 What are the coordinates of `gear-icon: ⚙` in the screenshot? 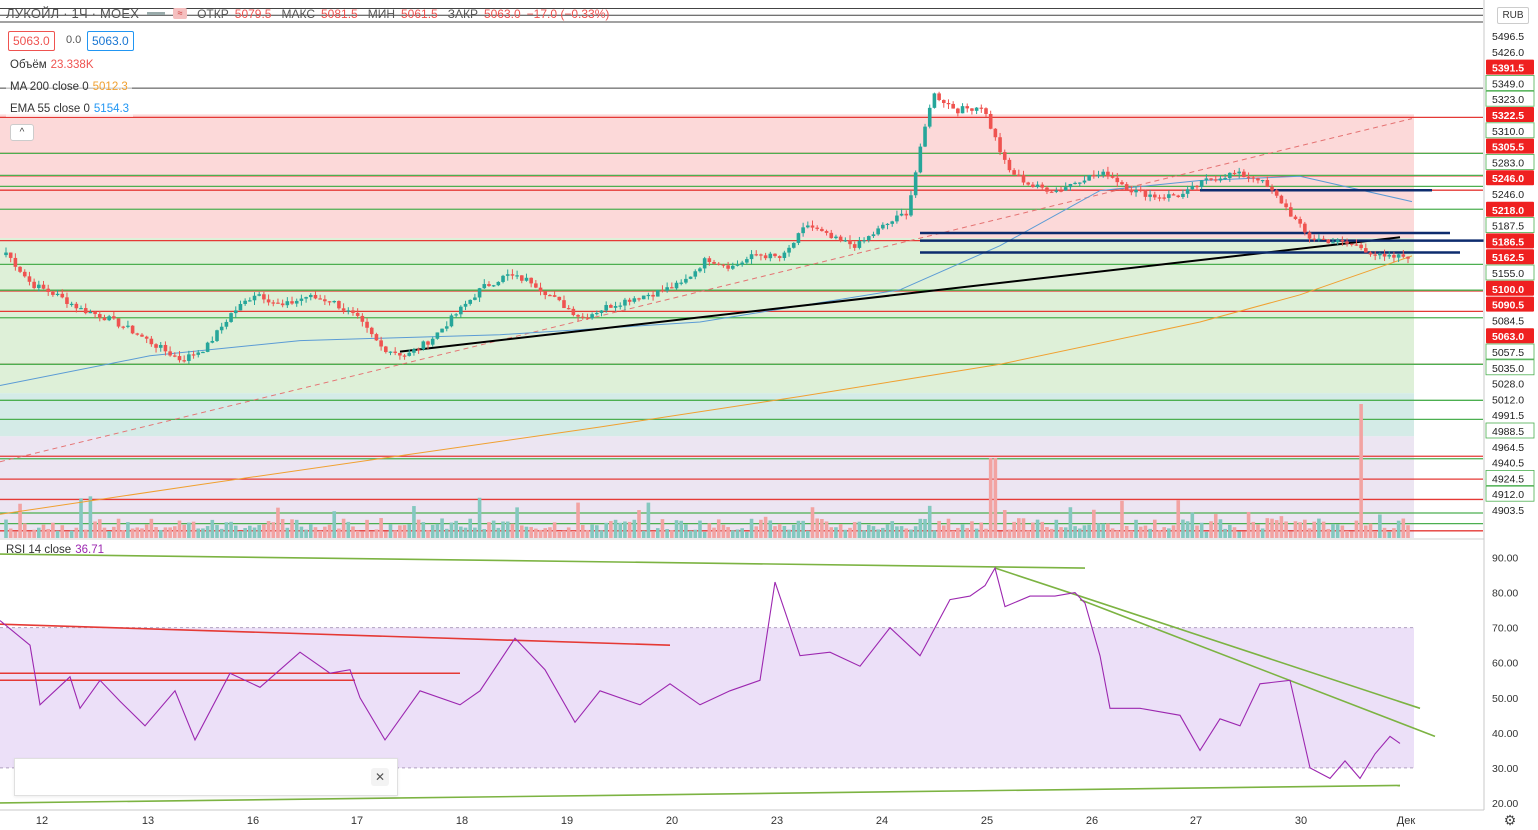 It's located at (1510, 820).